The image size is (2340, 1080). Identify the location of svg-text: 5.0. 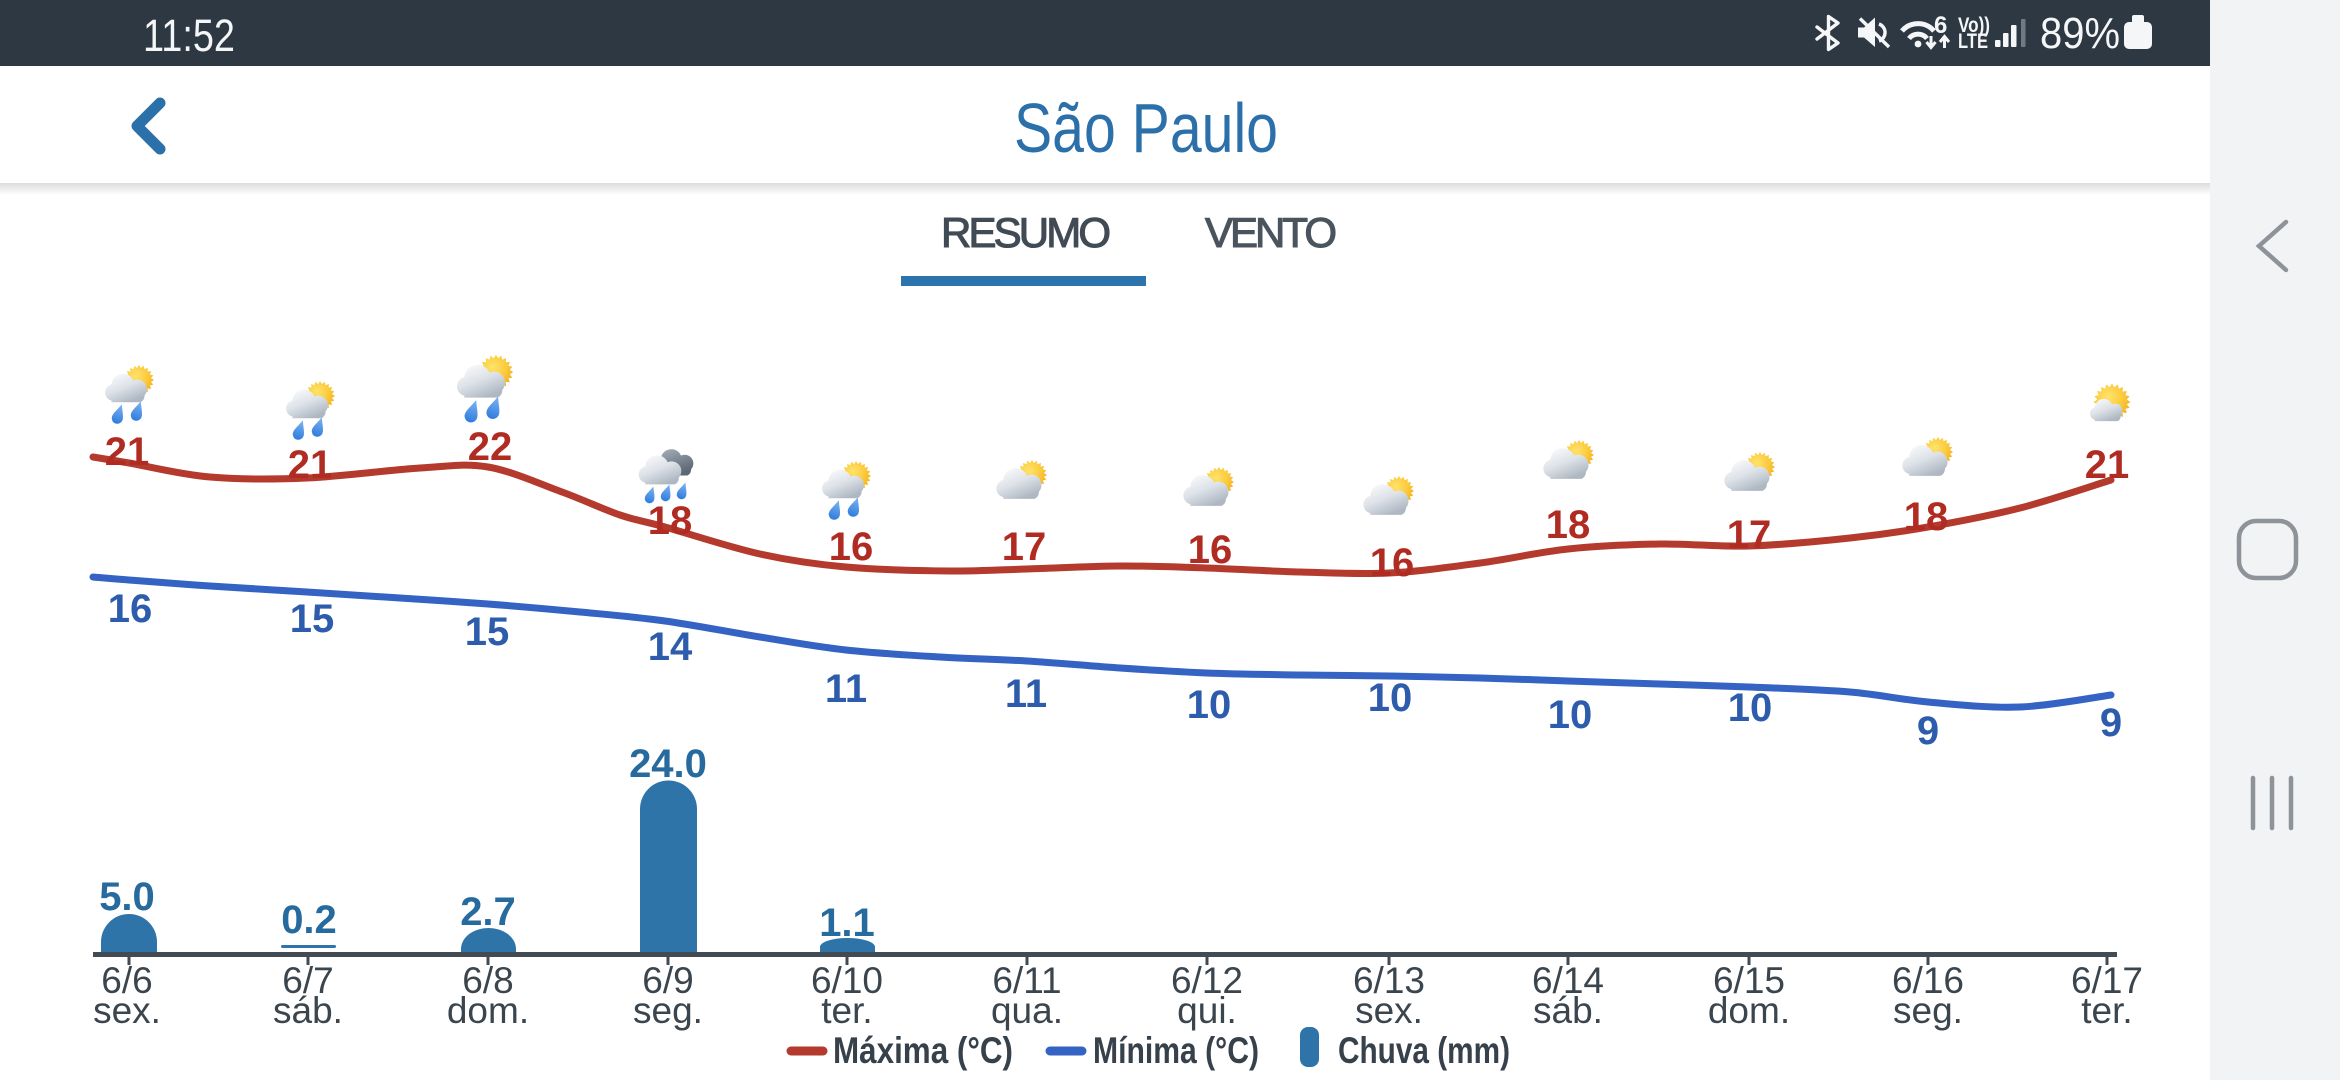
(127, 897).